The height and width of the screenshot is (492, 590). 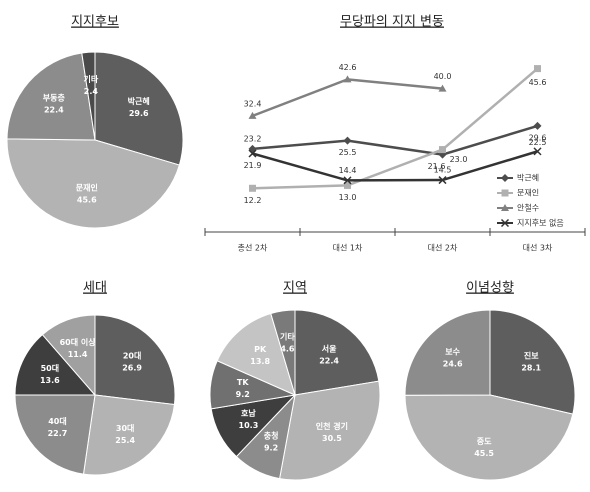 I want to click on x-tick-label: 대선 3차, so click(x=538, y=248).